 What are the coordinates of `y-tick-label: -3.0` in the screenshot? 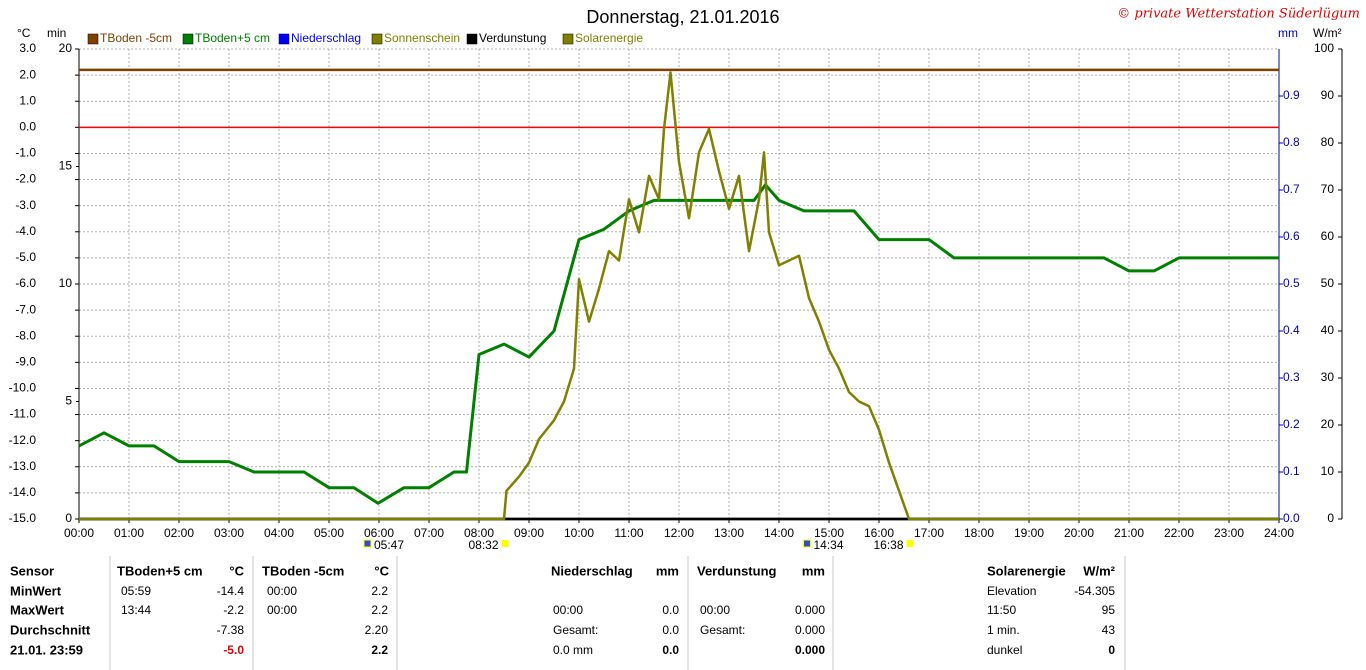 It's located at (25, 205).